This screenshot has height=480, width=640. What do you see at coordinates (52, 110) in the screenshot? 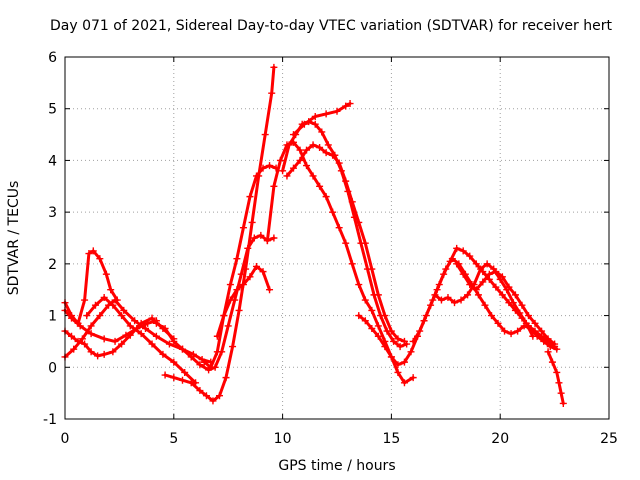
I see `y-tick-label: 5` at bounding box center [52, 110].